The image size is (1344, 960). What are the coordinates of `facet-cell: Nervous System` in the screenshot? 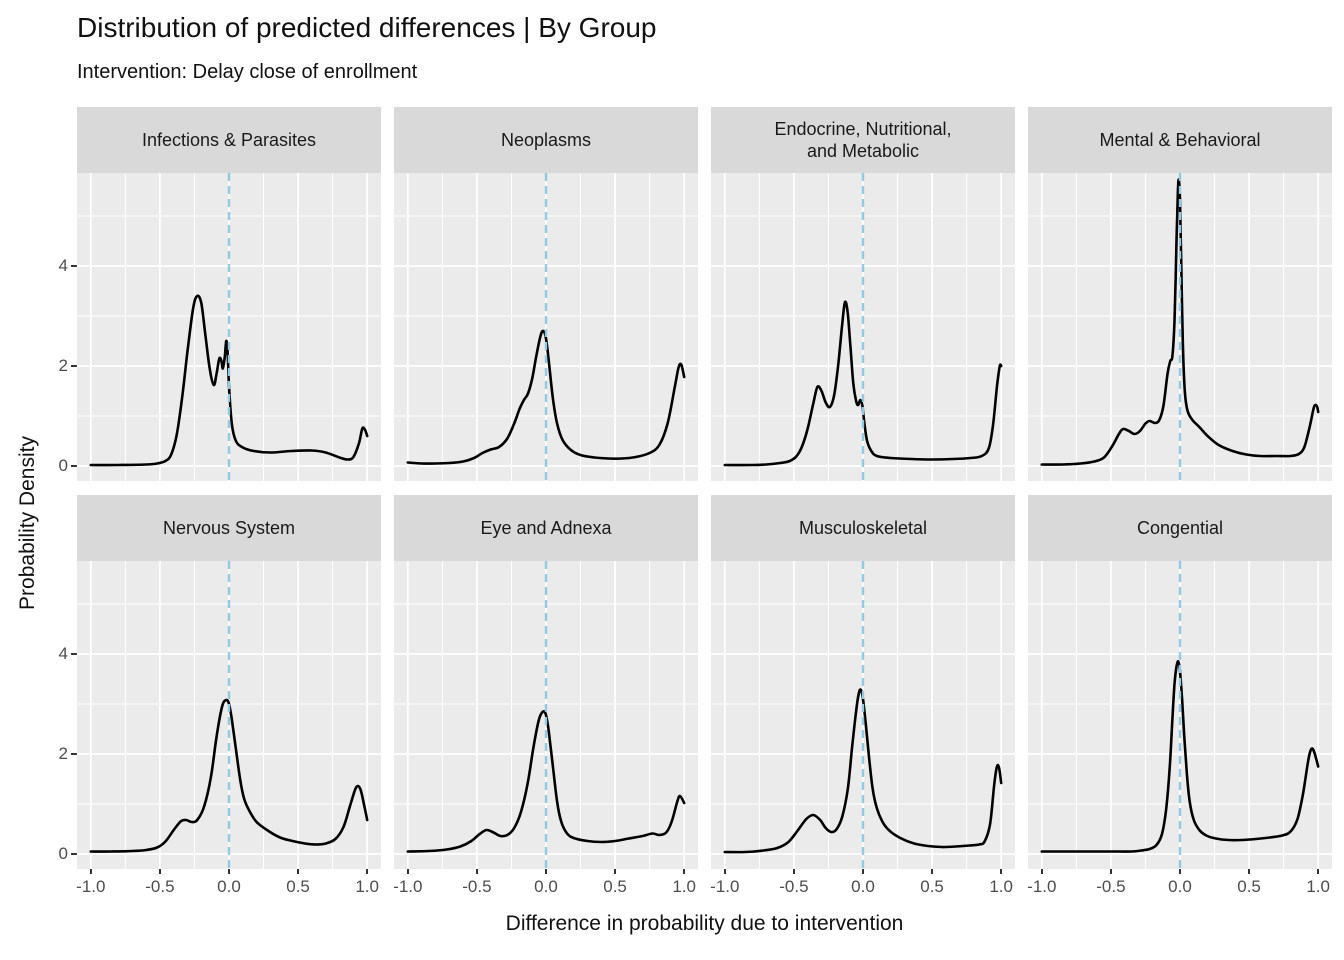 It's located at (229, 682).